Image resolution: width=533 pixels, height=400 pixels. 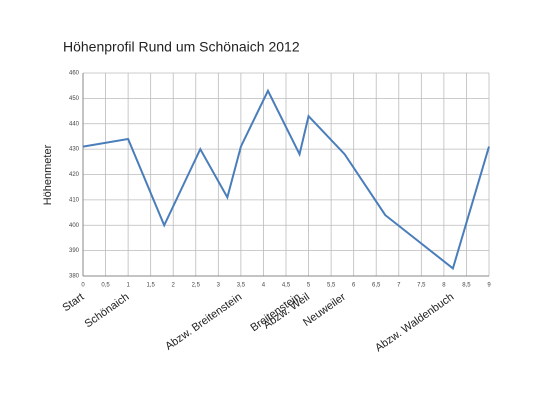 What do you see at coordinates (74, 99) in the screenshot?
I see `y-tick-label: 450` at bounding box center [74, 99].